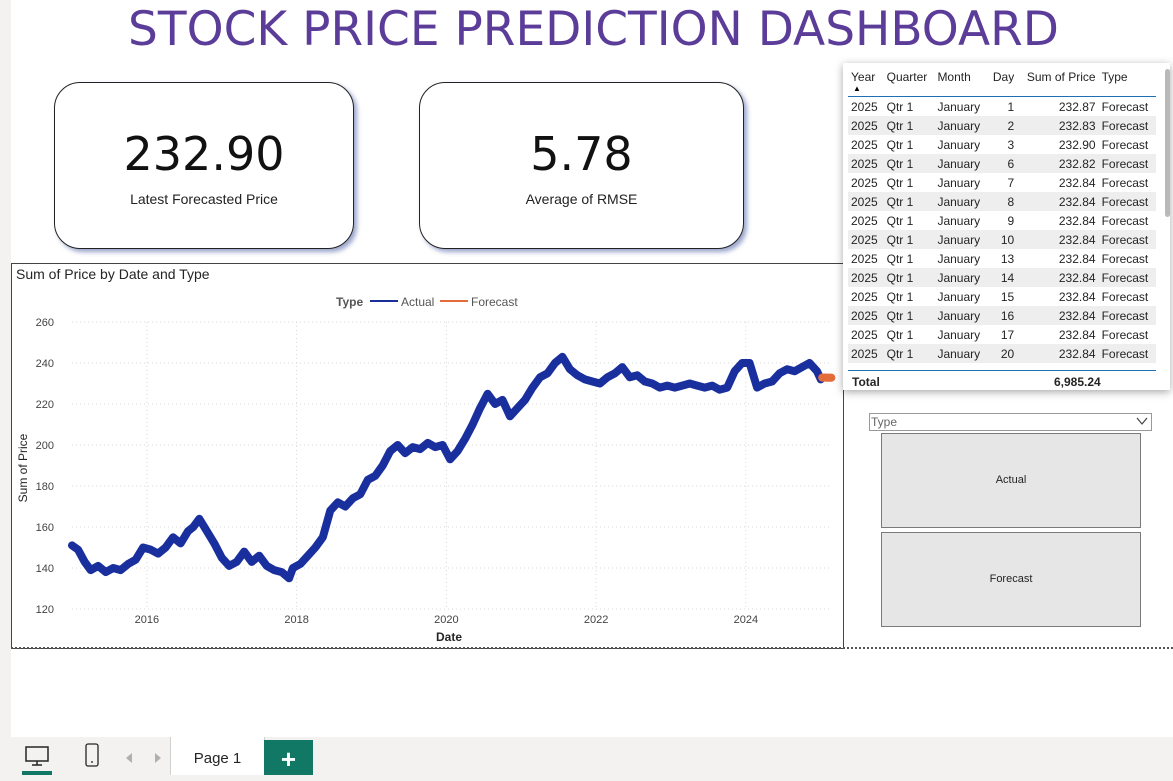 This screenshot has width=1173, height=781. Describe the element at coordinates (1011, 579) in the screenshot. I see `slicer-option-forecast: Forecast` at that location.